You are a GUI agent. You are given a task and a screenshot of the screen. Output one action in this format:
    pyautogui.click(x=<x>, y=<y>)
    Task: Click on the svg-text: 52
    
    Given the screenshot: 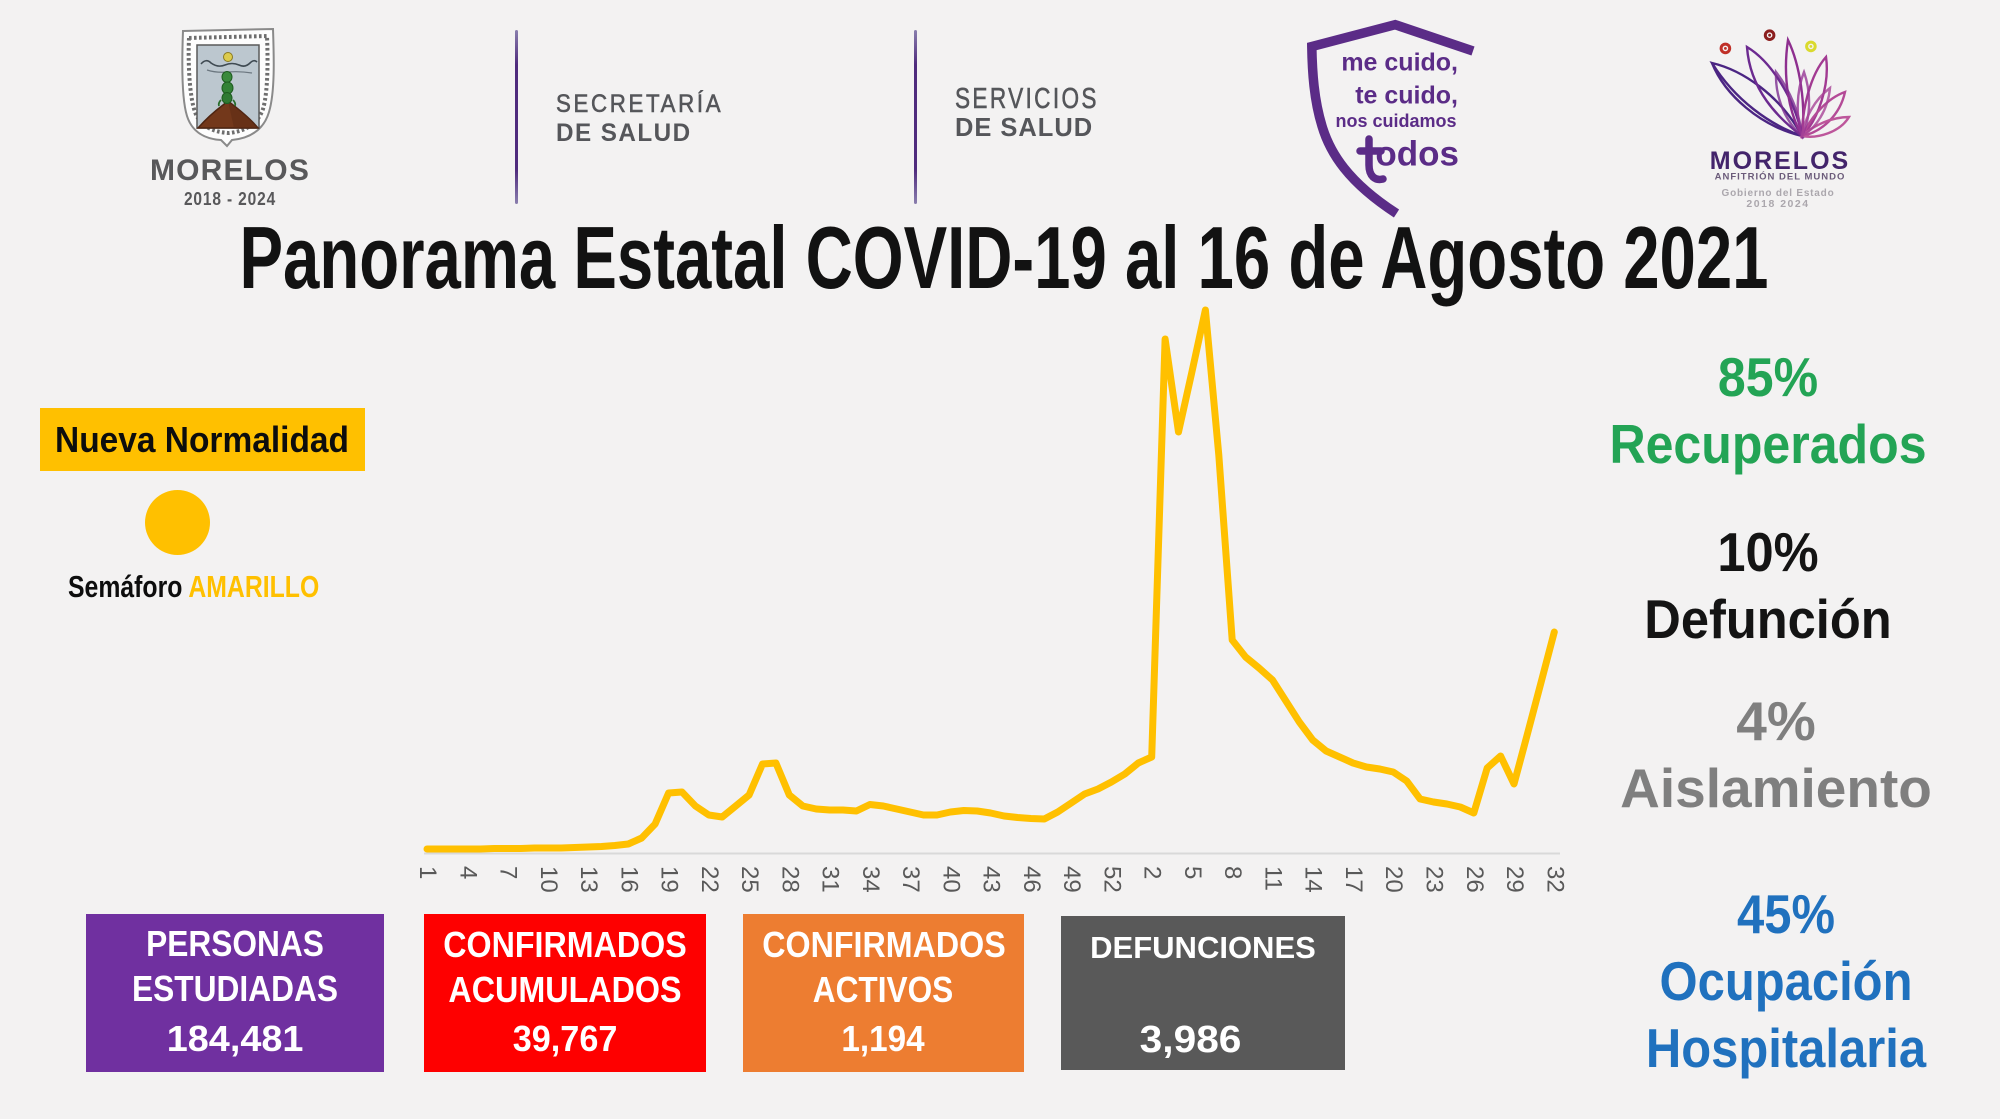 What is the action you would take?
    pyautogui.click(x=1111, y=879)
    